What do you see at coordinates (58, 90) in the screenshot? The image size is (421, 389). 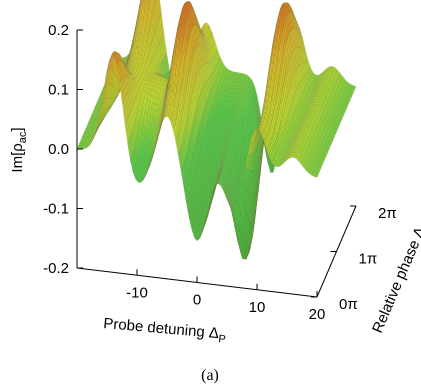 I see `z-tick-label: 0.1` at bounding box center [58, 90].